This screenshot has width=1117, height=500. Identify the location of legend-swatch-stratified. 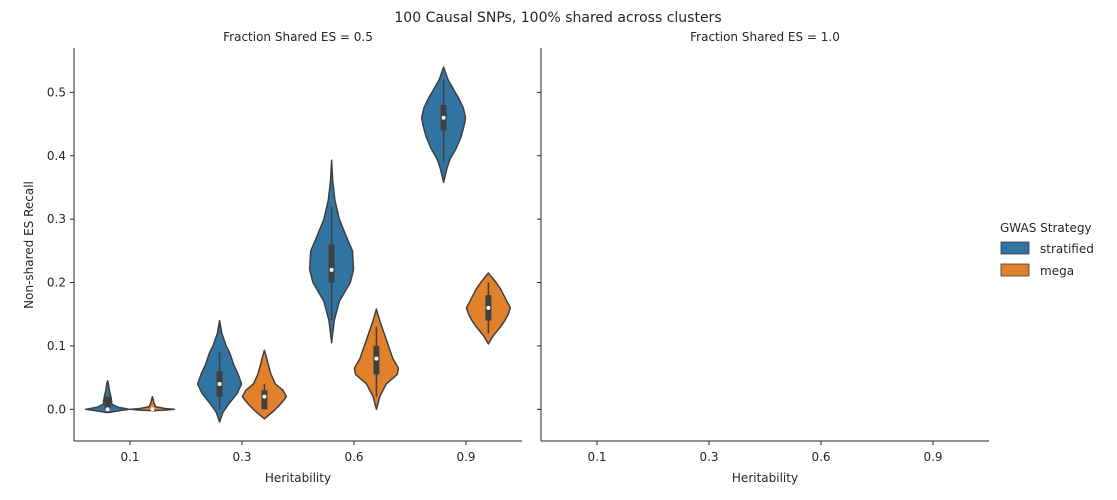
(1015, 248).